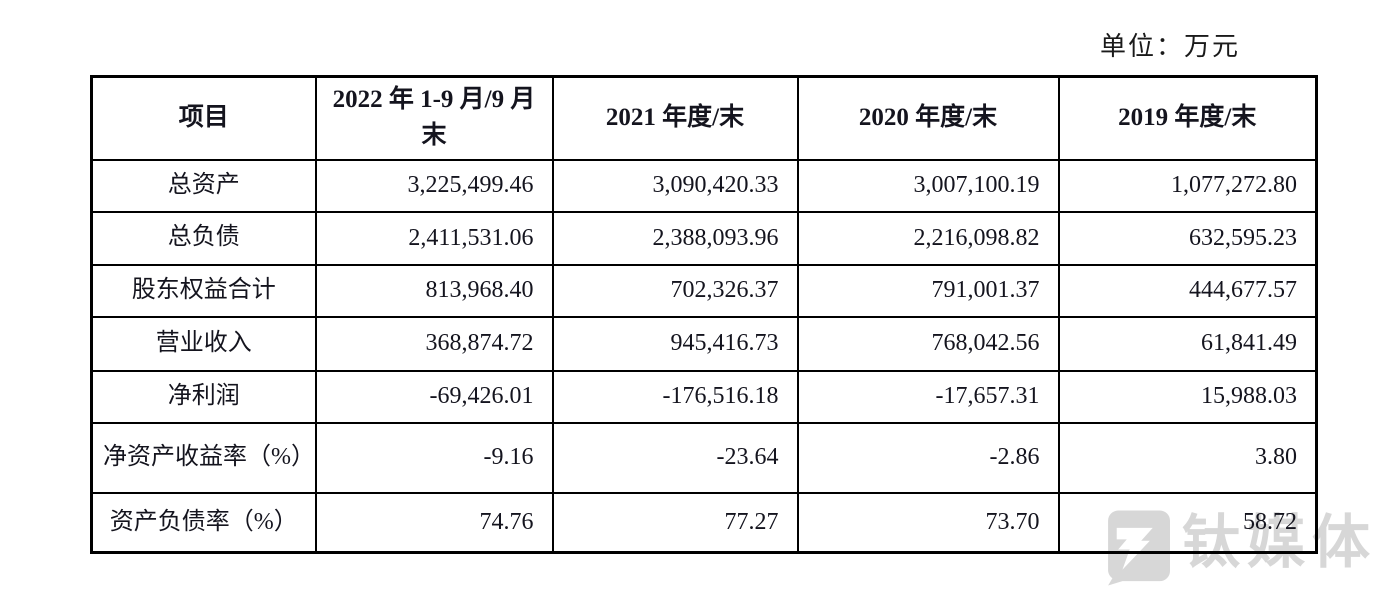  What do you see at coordinates (434, 238) in the screenshot?
I see `cell-value: 2,411,531.06` at bounding box center [434, 238].